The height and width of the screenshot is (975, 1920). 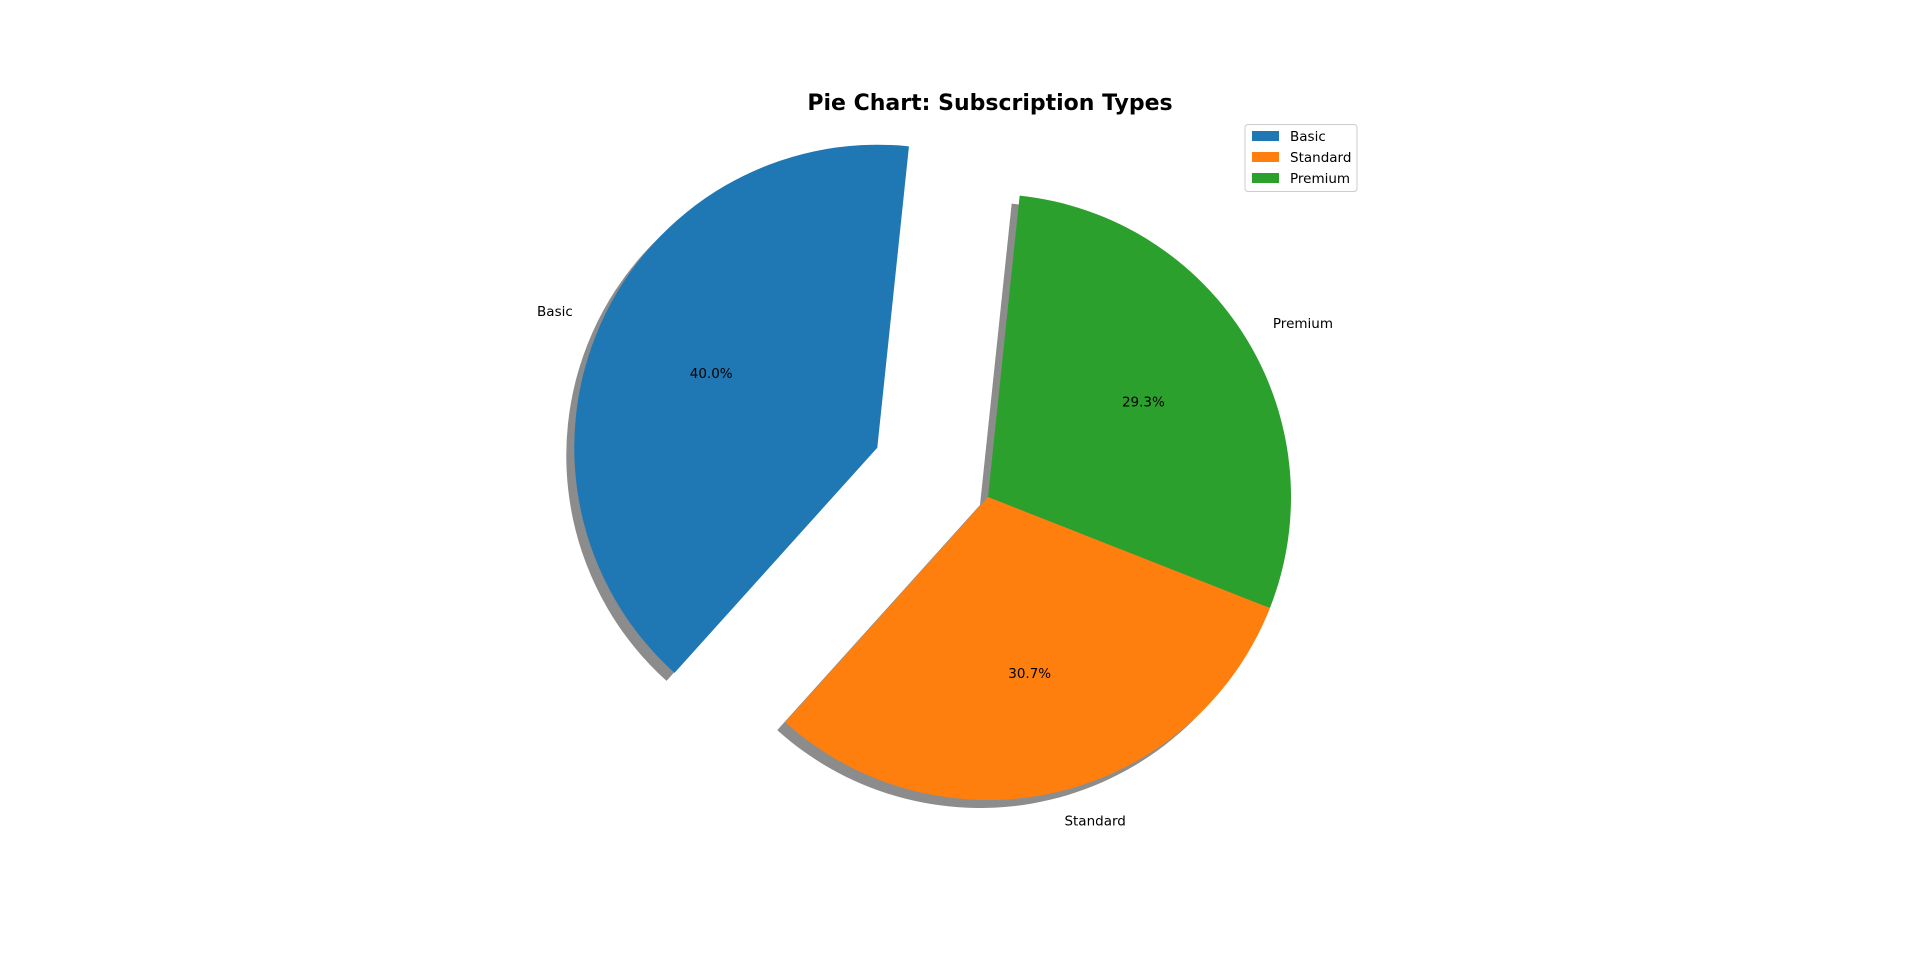 I want to click on legend-swatch-premium, so click(x=1265, y=178).